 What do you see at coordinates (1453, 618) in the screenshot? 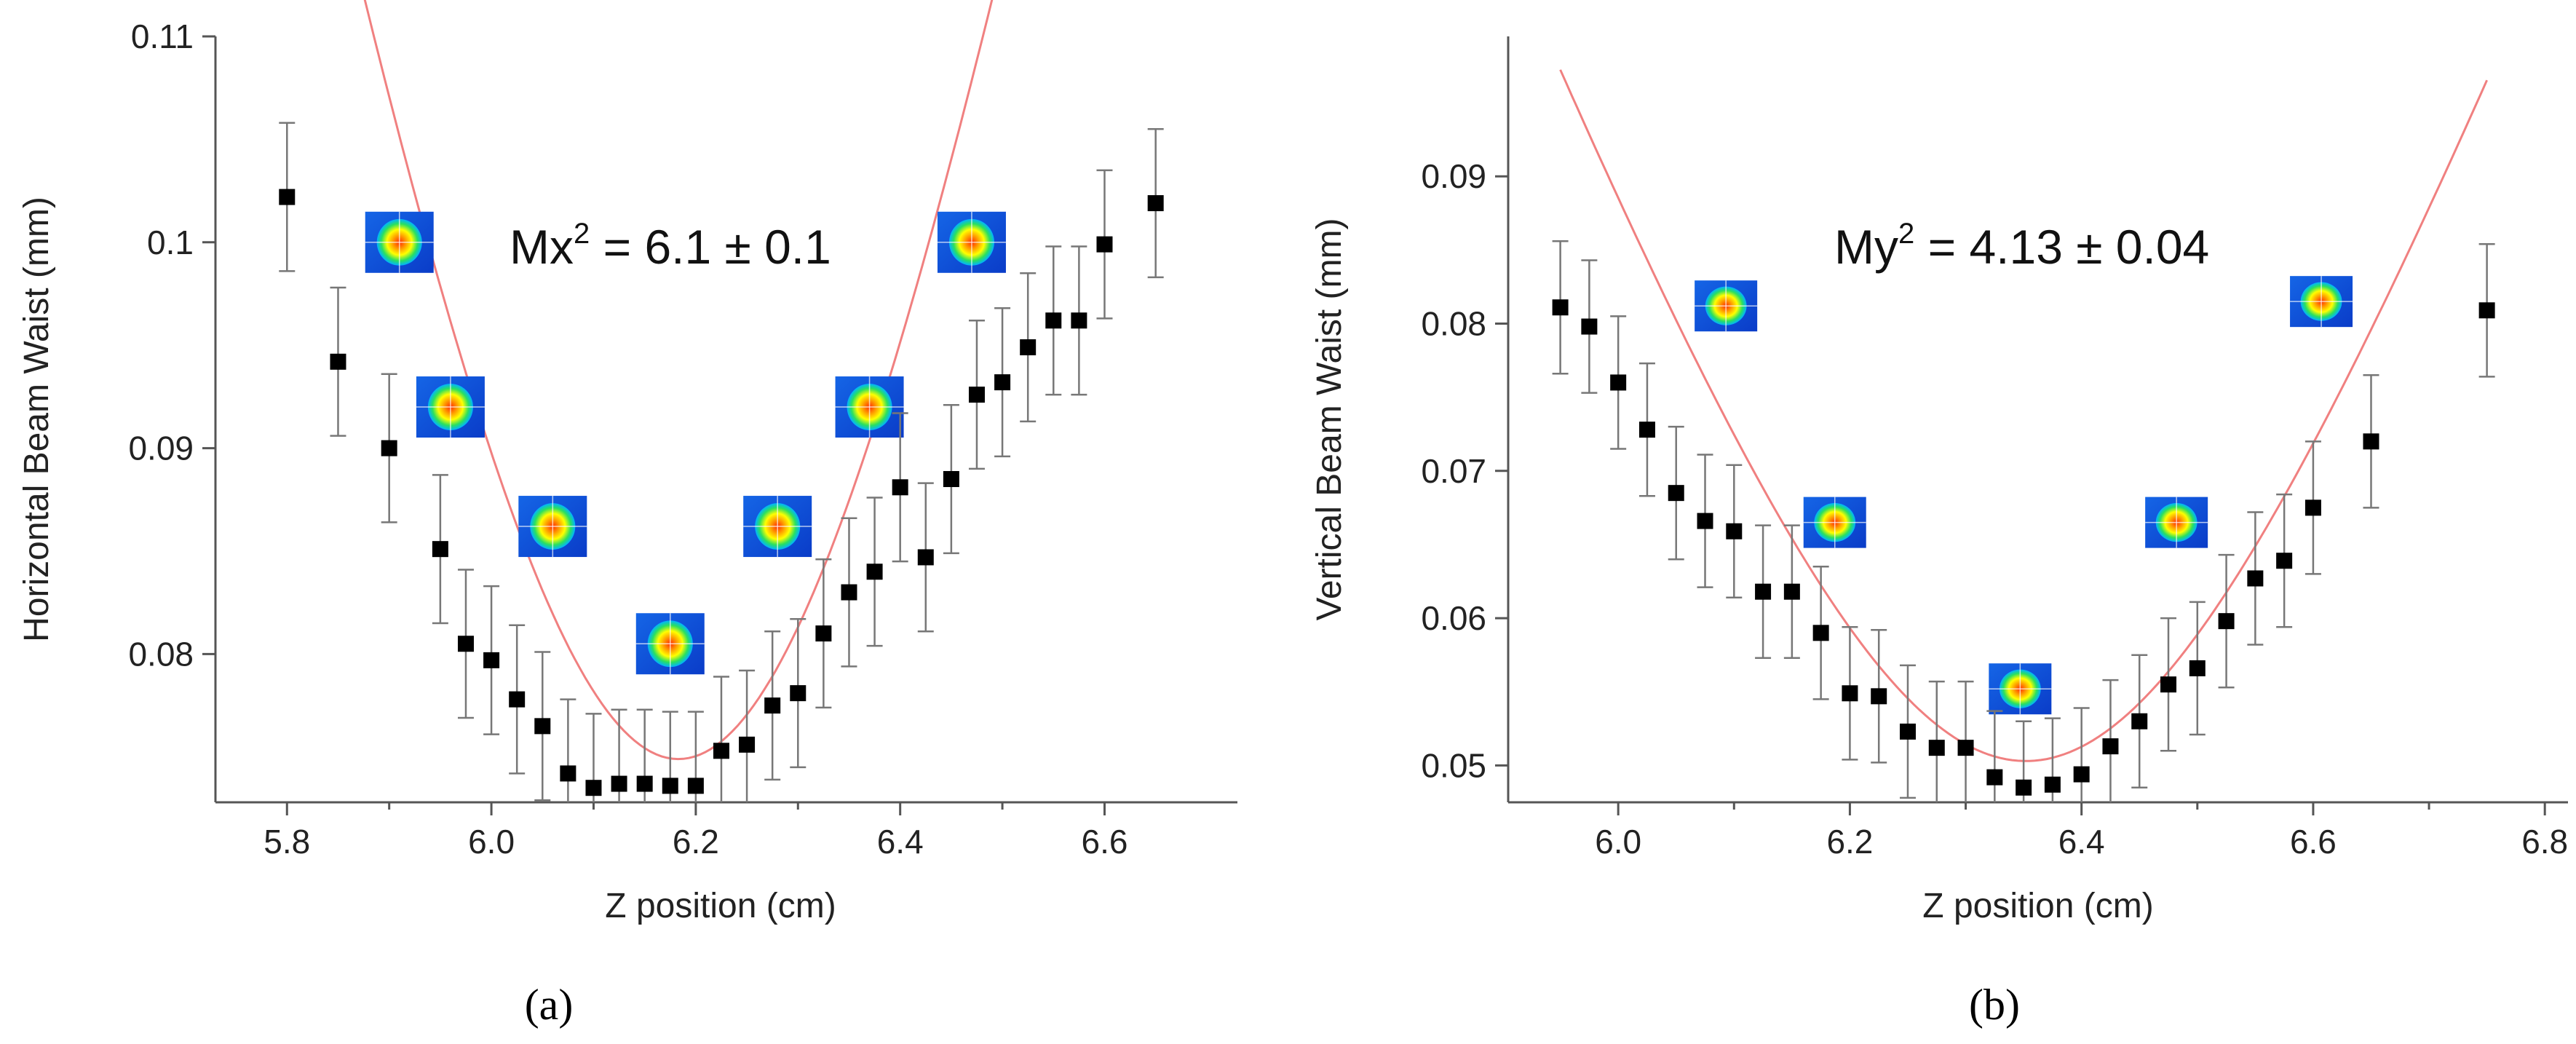
I see `y-tick-label: 0.06` at bounding box center [1453, 618].